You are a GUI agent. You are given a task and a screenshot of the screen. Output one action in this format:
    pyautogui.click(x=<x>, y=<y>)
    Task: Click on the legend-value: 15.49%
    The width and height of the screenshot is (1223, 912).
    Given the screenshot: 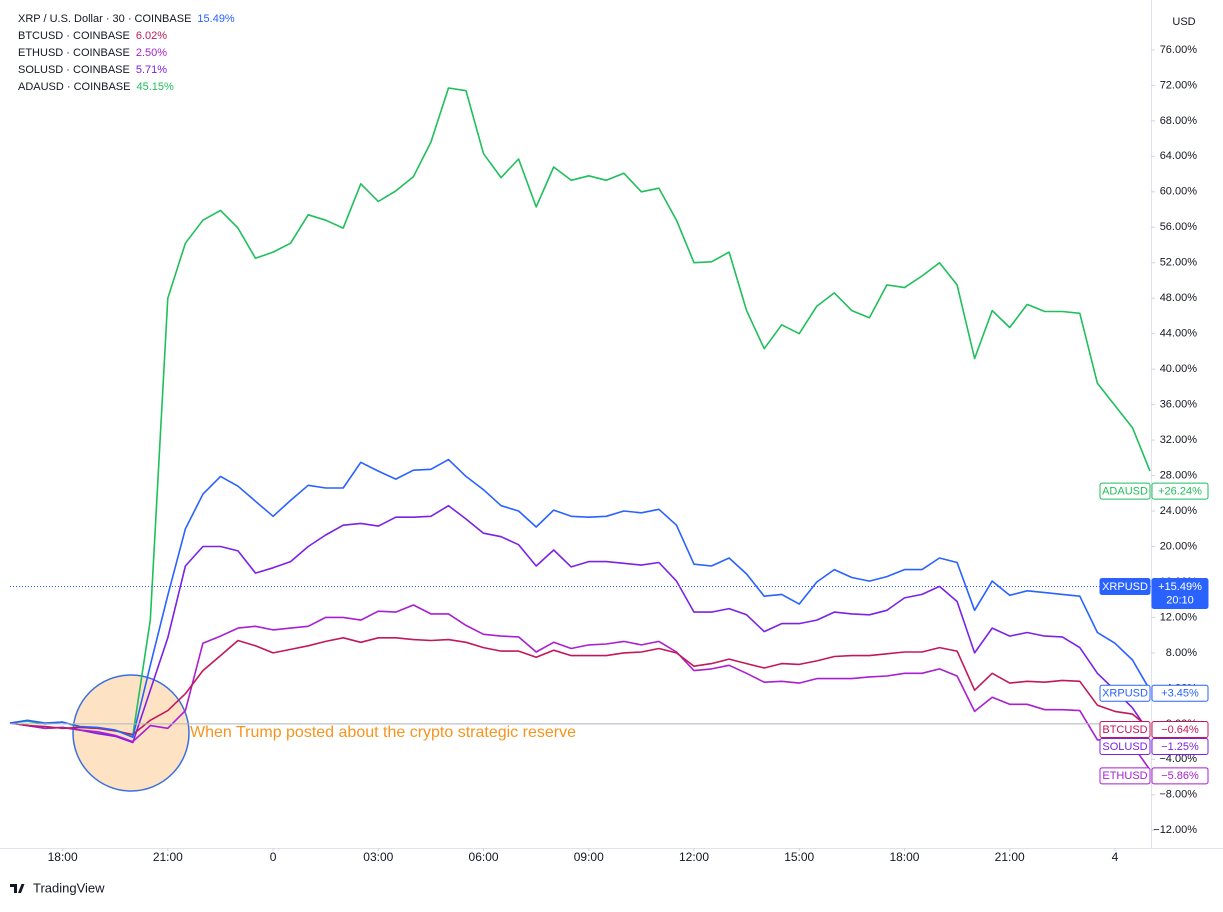 What is the action you would take?
    pyautogui.click(x=216, y=19)
    